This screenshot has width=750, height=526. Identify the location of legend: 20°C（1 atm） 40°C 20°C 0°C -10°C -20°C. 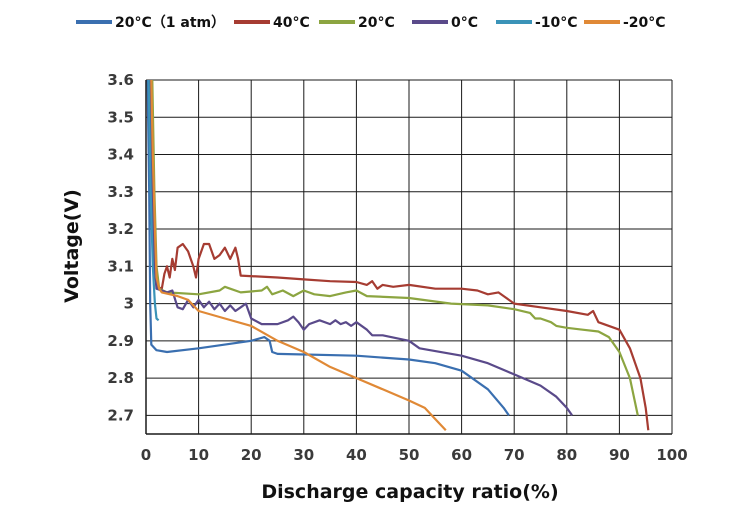
(371, 23).